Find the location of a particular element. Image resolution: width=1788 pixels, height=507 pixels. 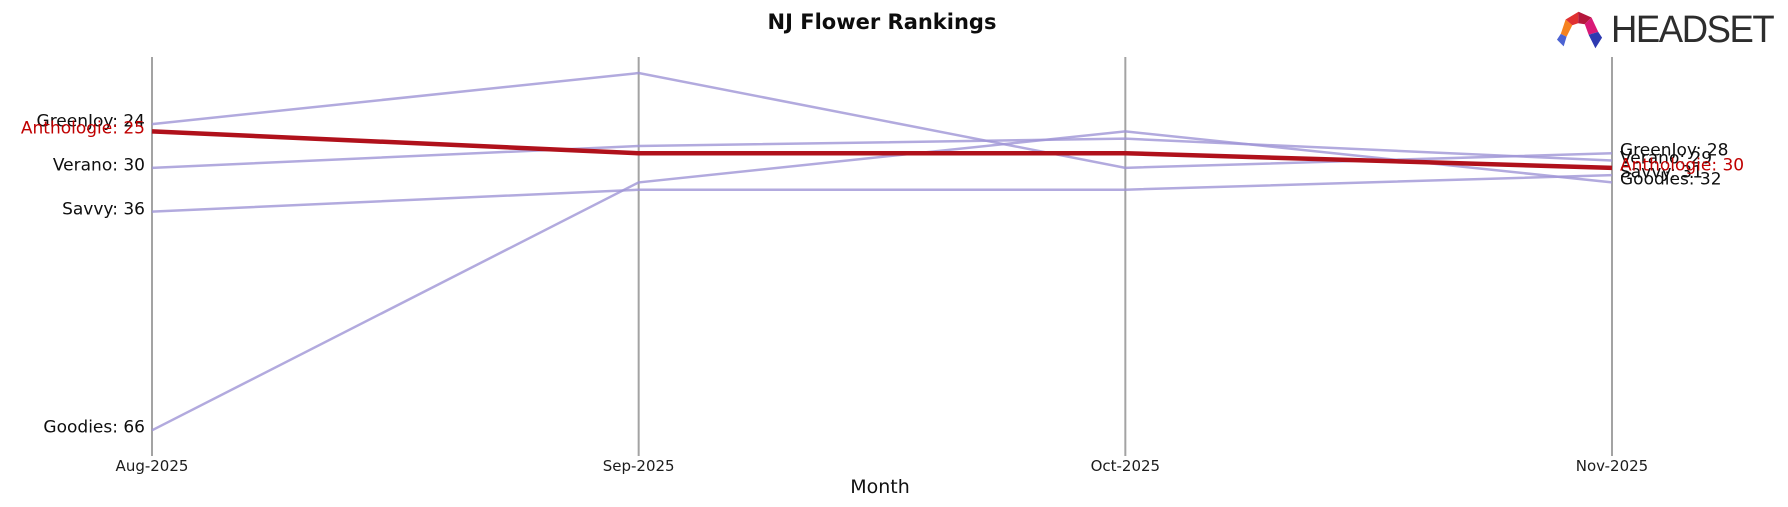

series-line-Verano is located at coordinates (882, 153).